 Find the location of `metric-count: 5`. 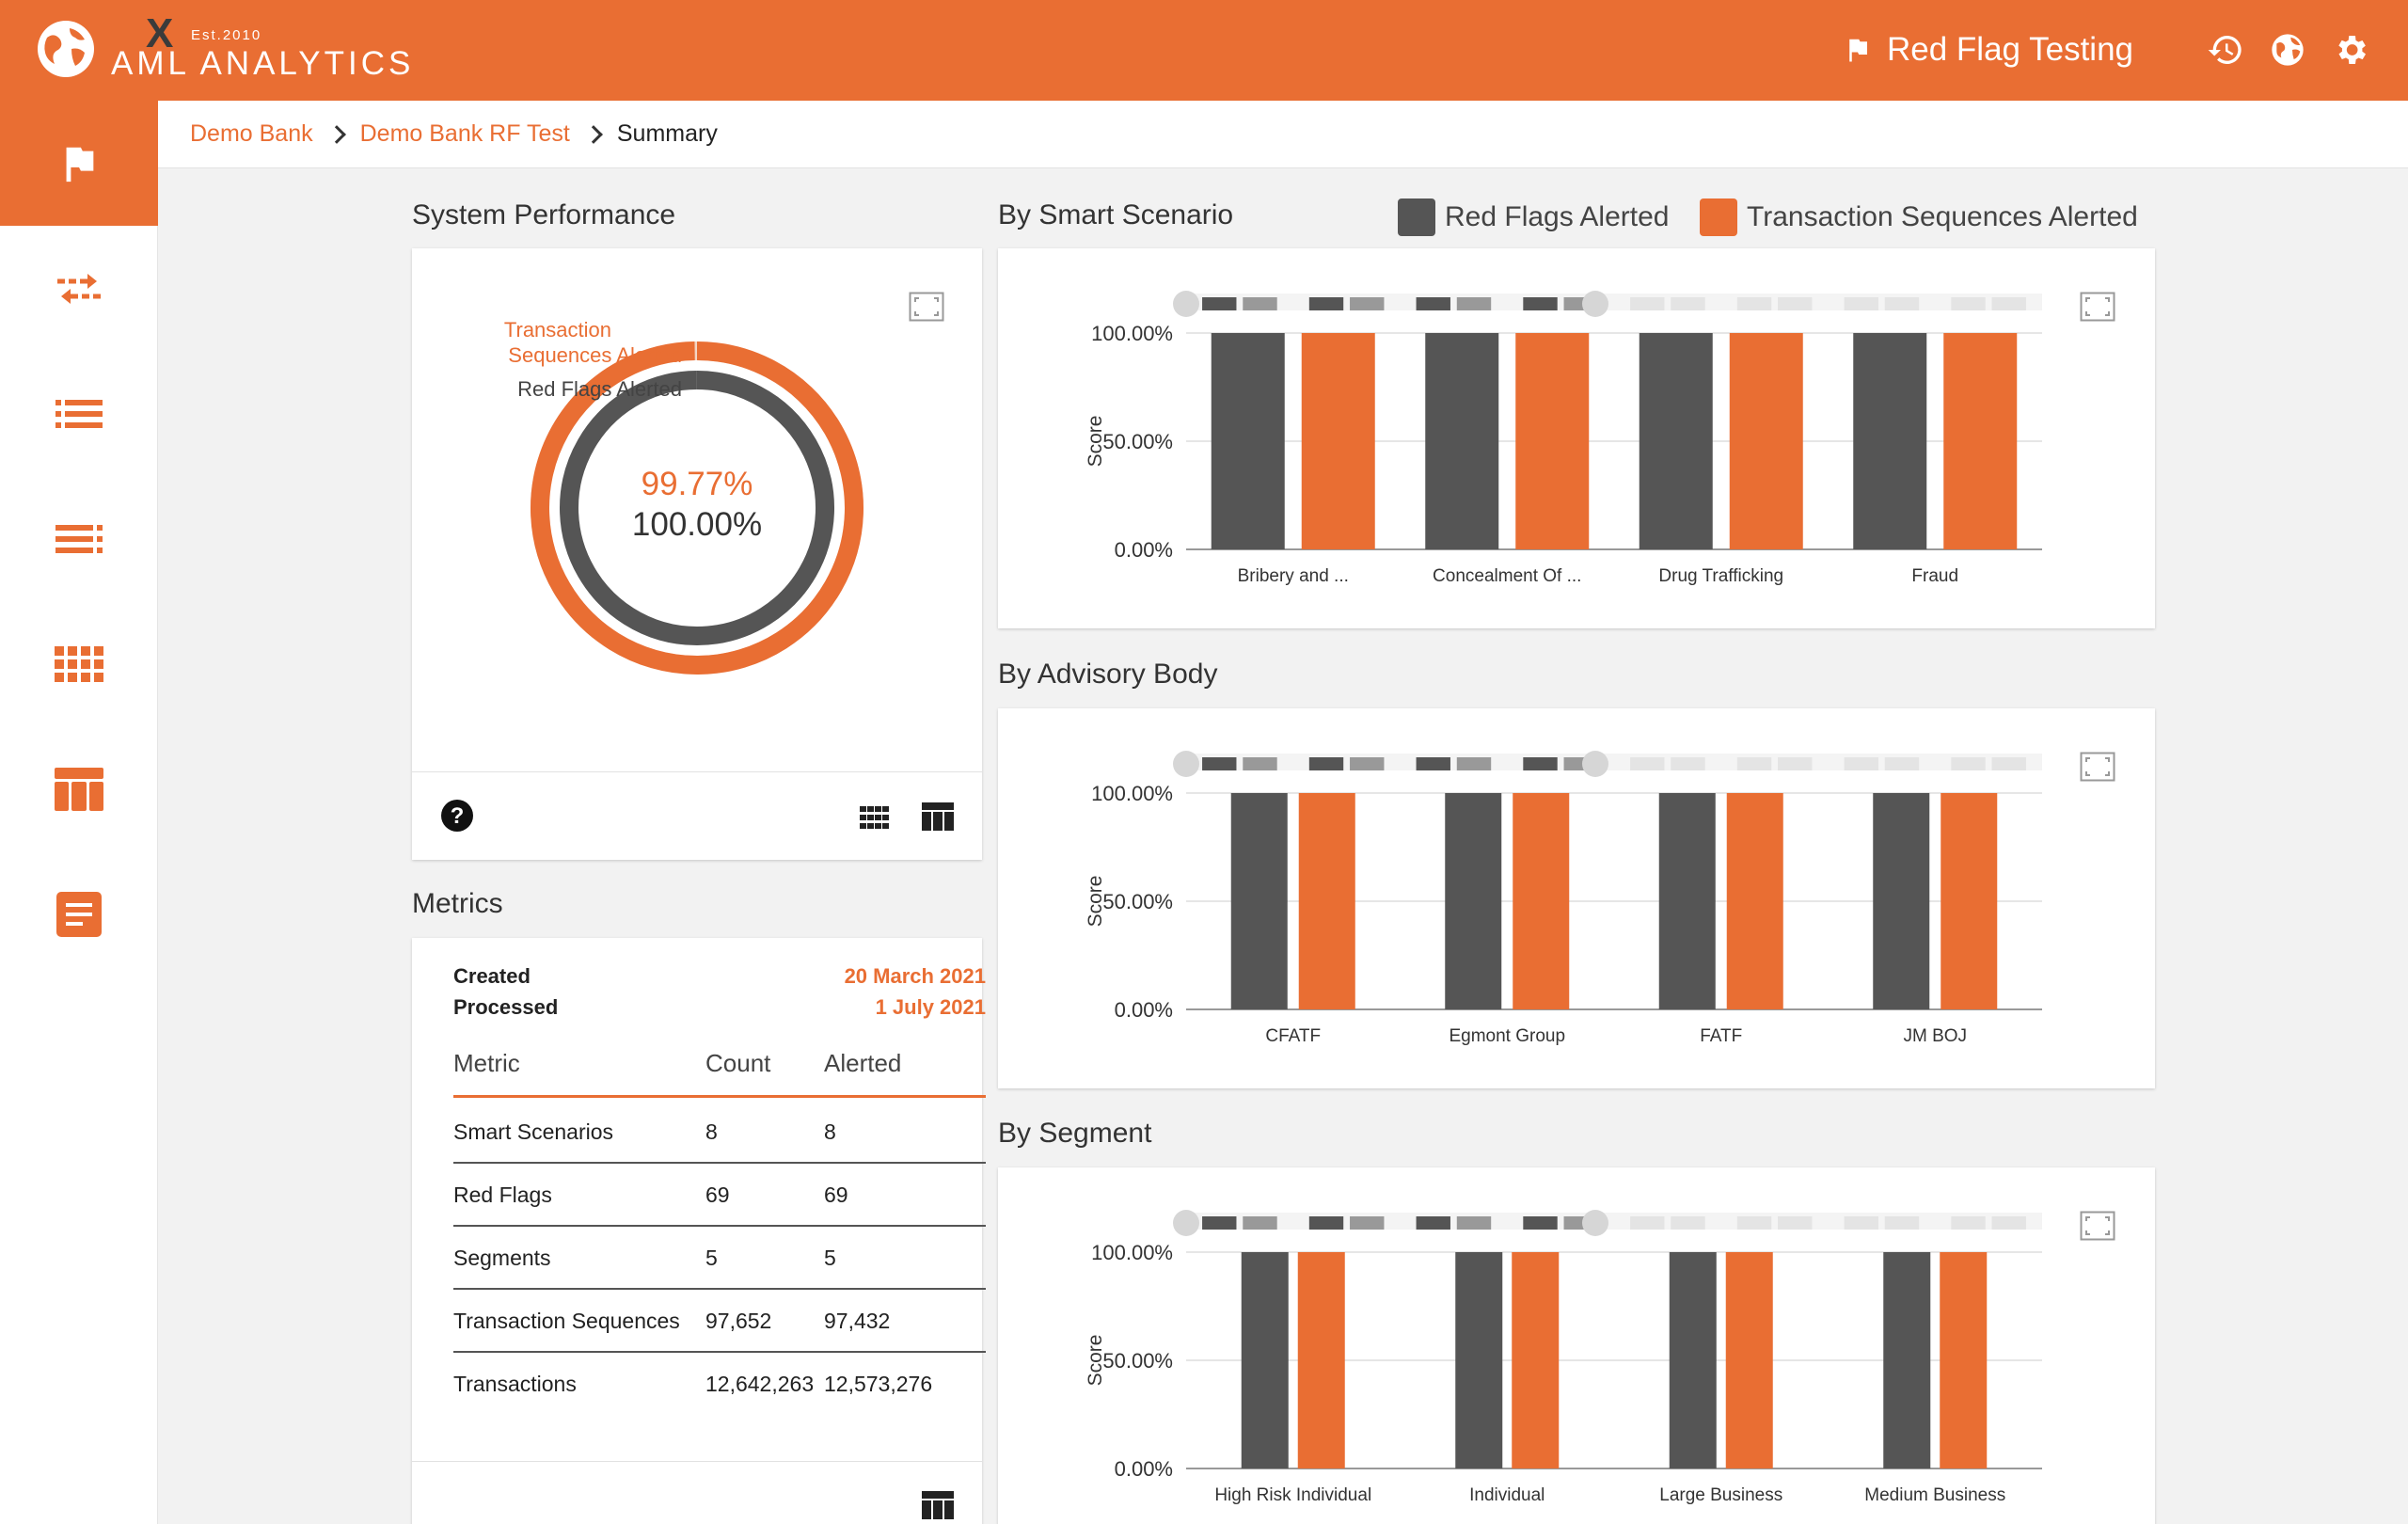

metric-count: 5 is located at coordinates (711, 1258).